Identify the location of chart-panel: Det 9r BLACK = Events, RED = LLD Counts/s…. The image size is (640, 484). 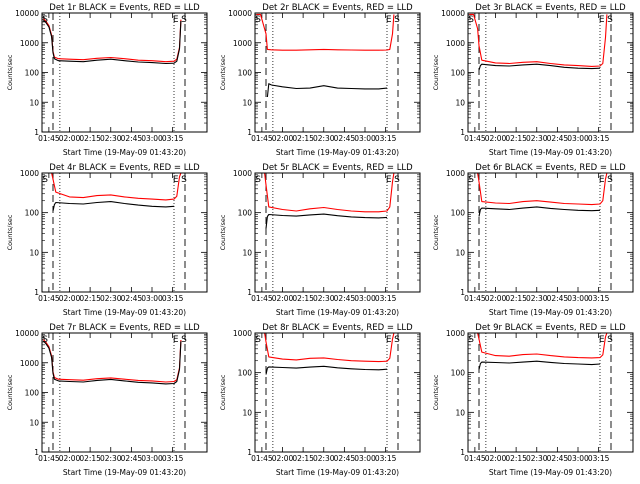
(532, 400).